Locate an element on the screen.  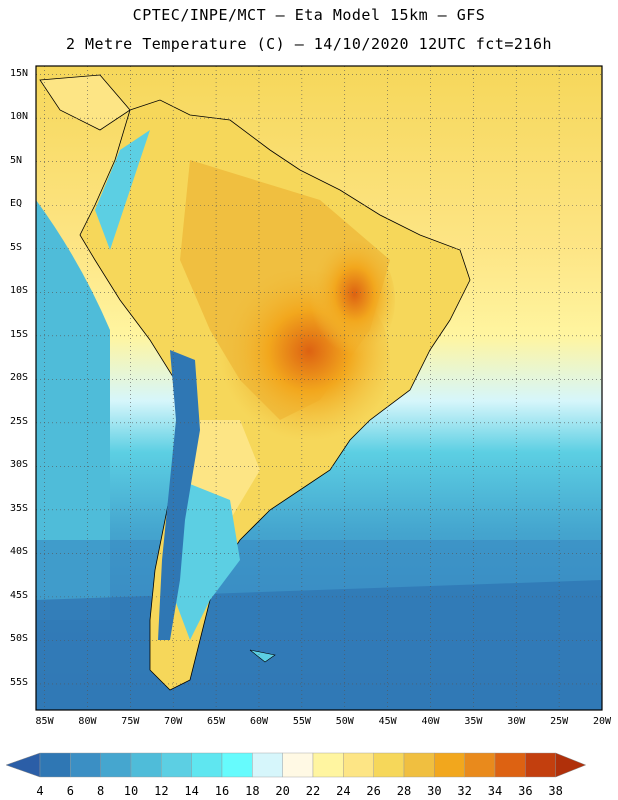
lat-label: 30S is located at coordinates (19, 465).